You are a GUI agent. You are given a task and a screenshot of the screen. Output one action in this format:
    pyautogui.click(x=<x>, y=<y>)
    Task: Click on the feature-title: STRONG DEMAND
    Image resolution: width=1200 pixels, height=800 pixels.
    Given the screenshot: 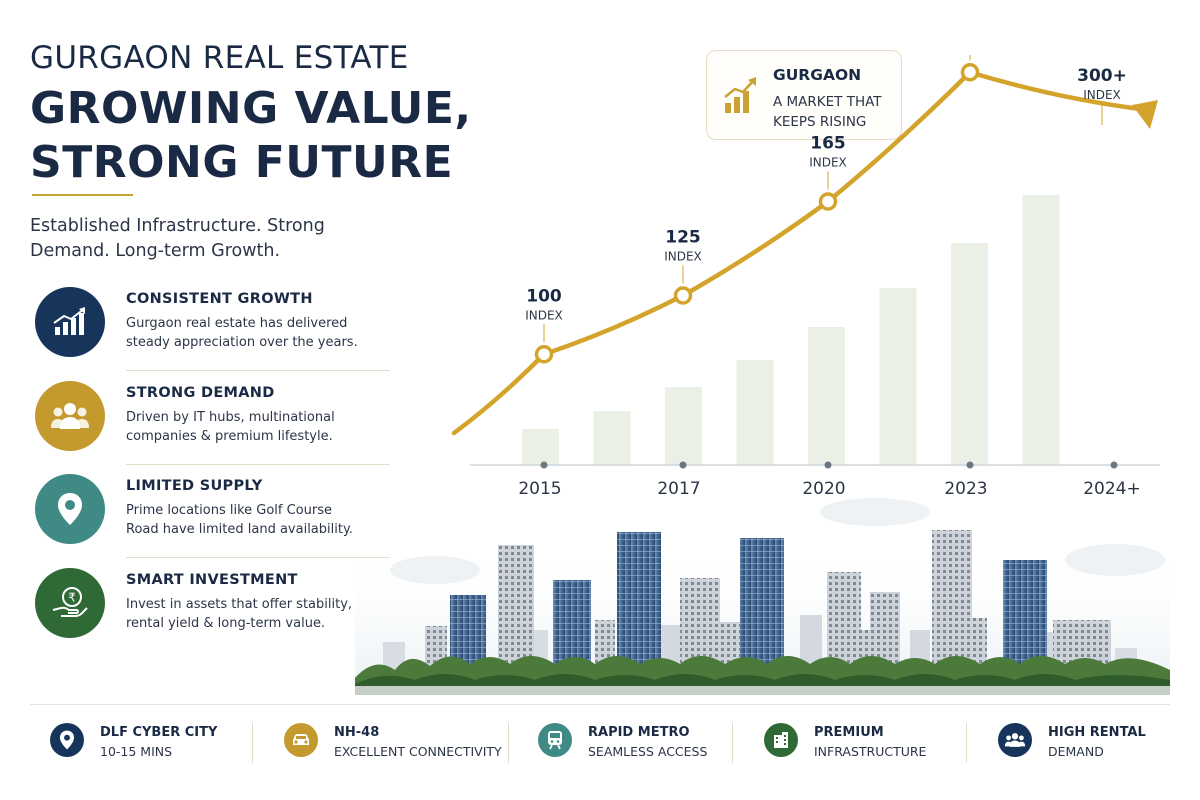 What is the action you would take?
    pyautogui.click(x=200, y=393)
    